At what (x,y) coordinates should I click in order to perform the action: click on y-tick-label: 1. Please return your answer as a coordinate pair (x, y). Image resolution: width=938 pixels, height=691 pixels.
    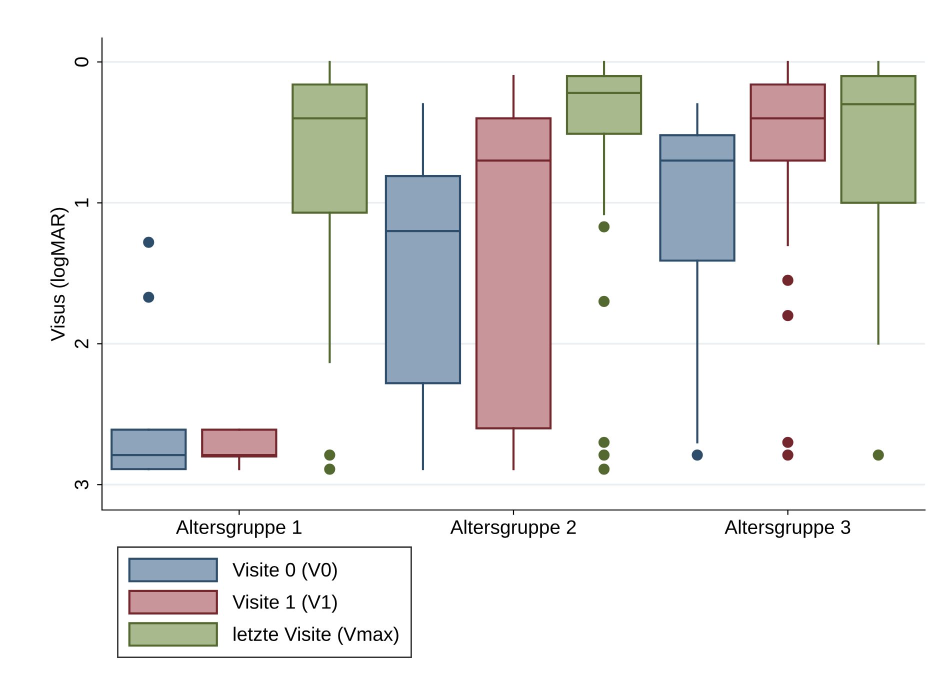
    Looking at the image, I should click on (81, 202).